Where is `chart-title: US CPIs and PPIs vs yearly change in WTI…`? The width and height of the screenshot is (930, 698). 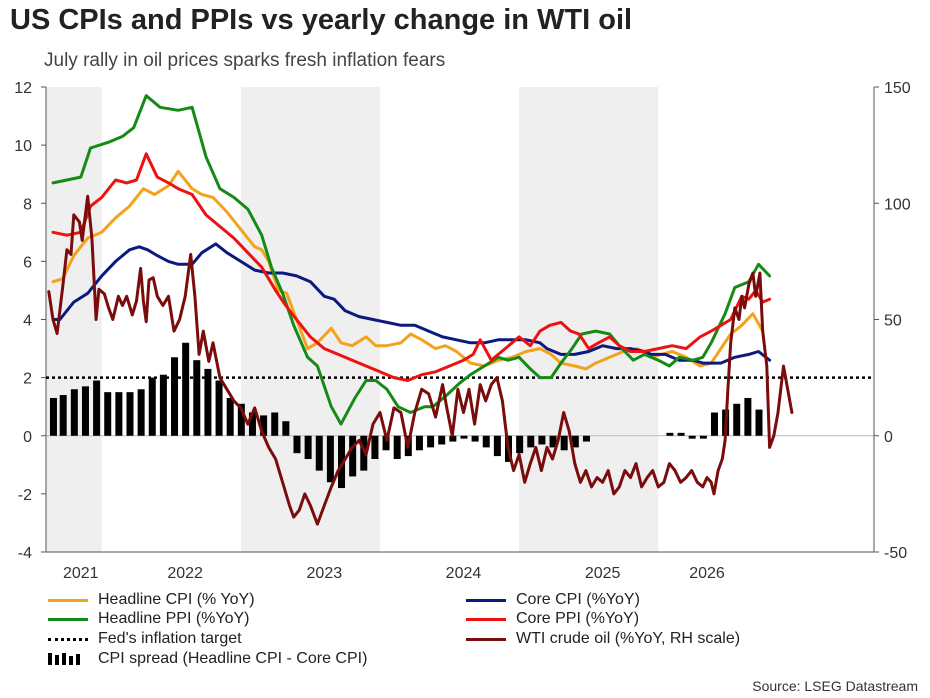 chart-title: US CPIs and PPIs vs yearly change in WTI… is located at coordinates (321, 20).